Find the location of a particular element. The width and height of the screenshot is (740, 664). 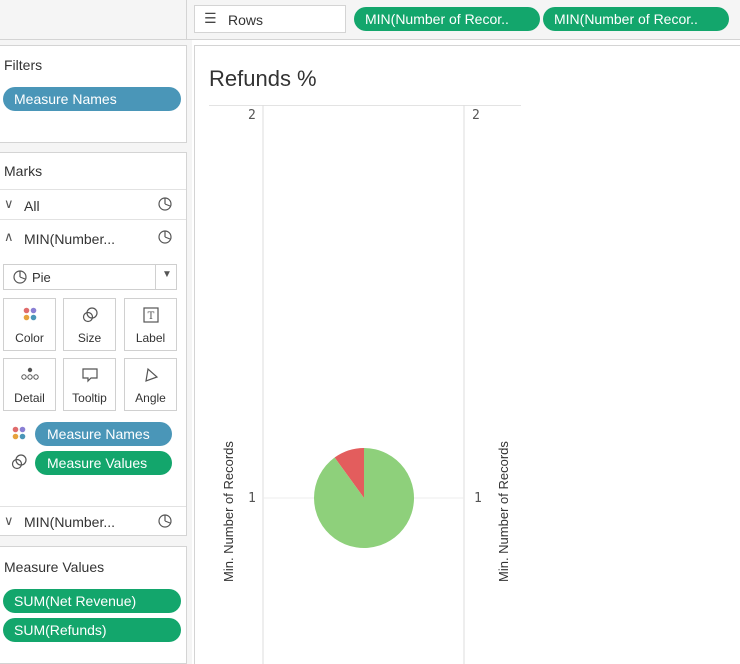

detail-dots-icon is located at coordinates (29, 376).